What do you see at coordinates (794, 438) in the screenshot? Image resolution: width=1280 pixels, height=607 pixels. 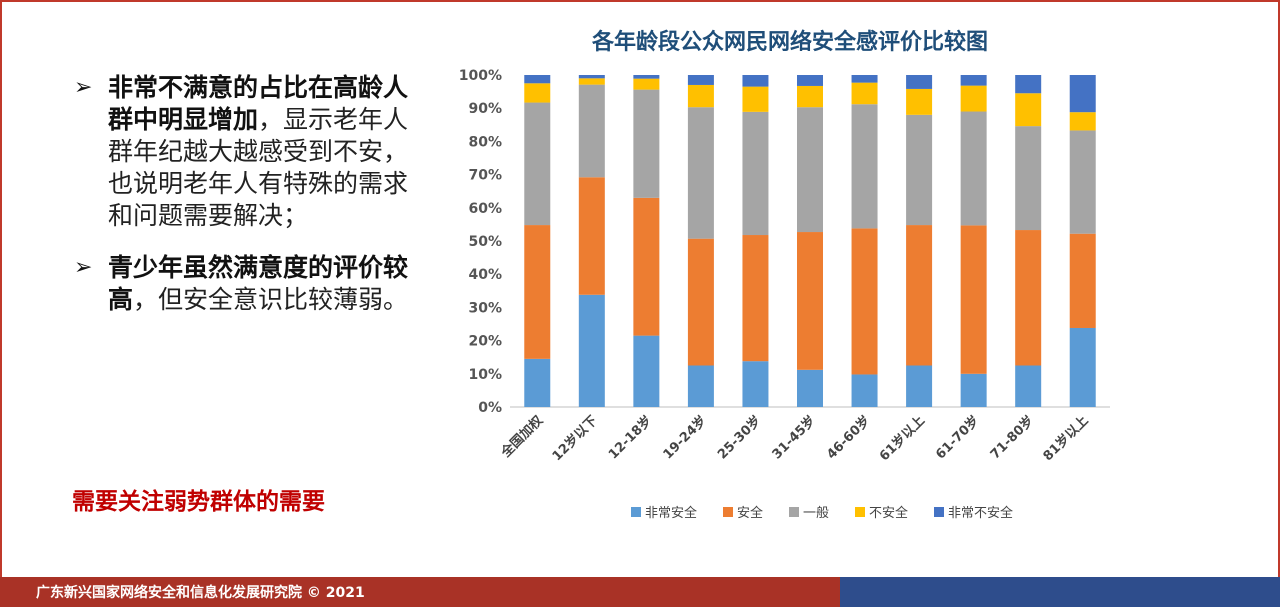 I see `x-tick-label: 31-45岁` at bounding box center [794, 438].